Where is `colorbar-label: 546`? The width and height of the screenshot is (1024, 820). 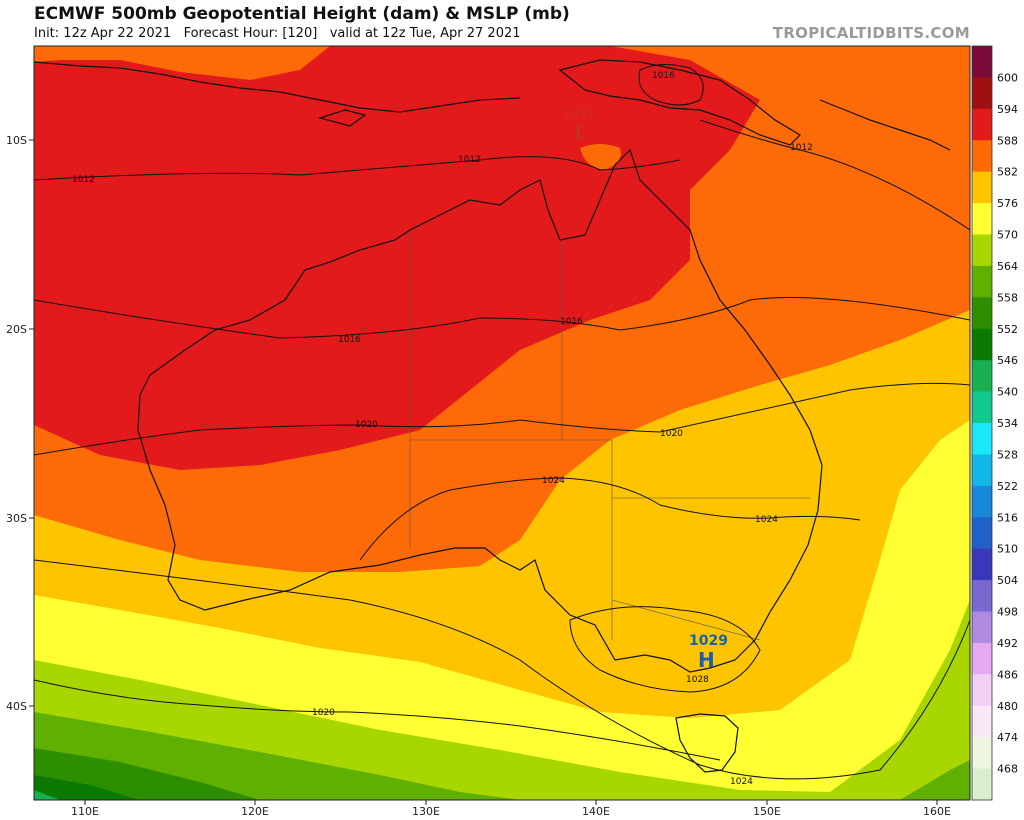
colorbar-label: 546 is located at coordinates (1007, 360).